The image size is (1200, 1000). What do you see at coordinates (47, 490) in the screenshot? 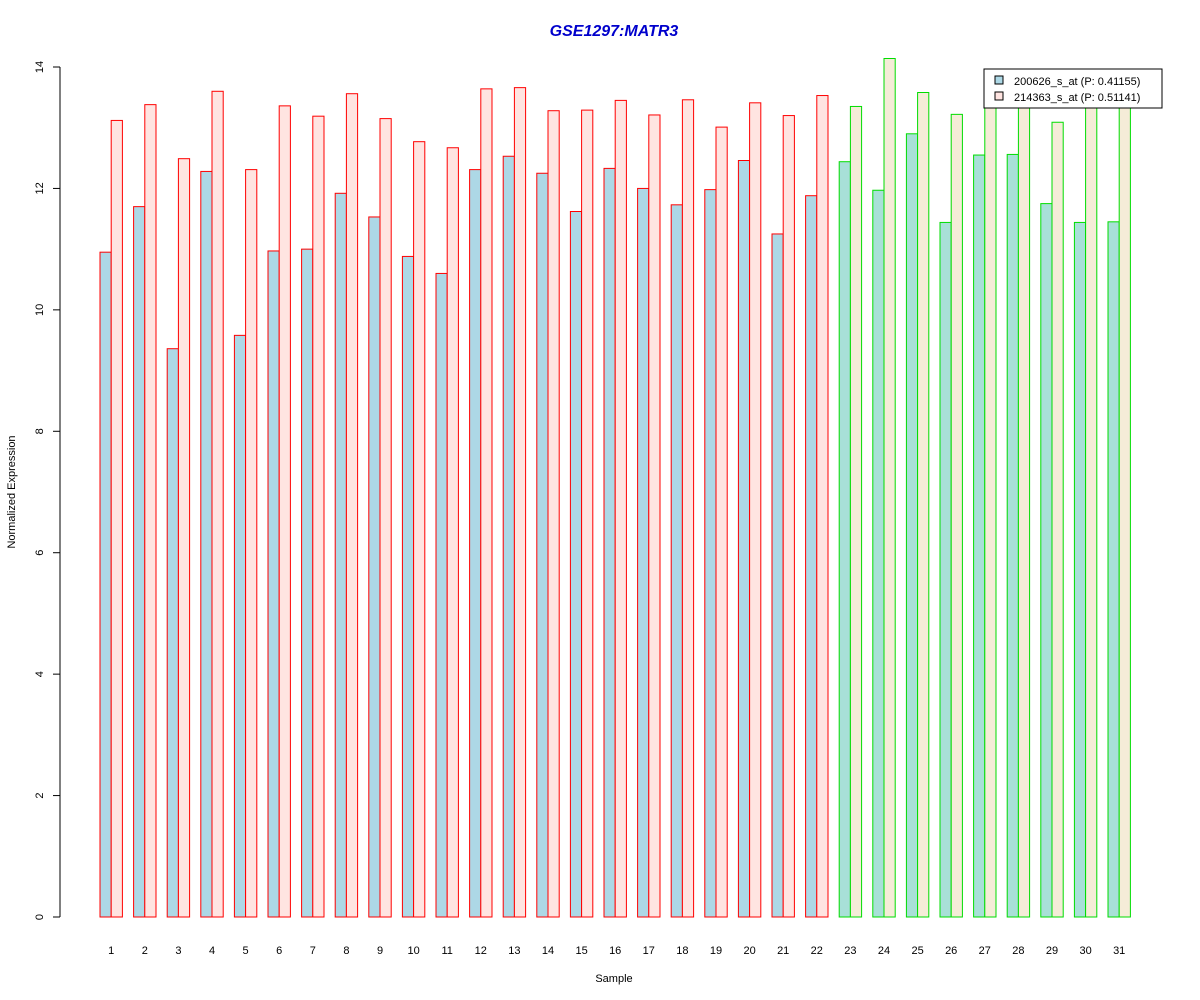
I see `y-axis: 0 2 4 6 8 10 12 14` at bounding box center [47, 490].